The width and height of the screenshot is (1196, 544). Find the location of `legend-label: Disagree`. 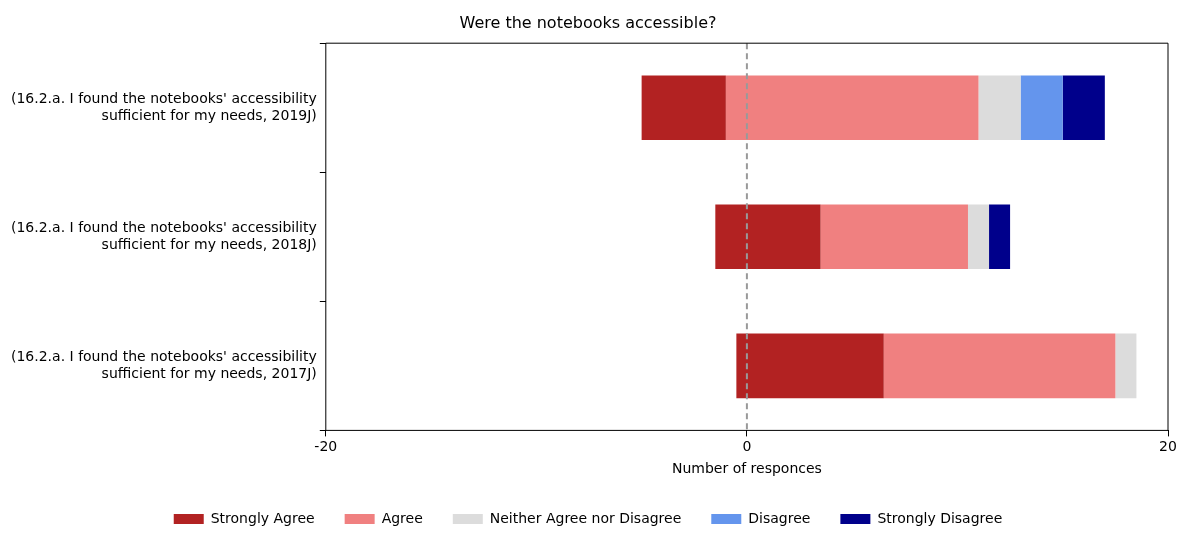

legend-label: Disagree is located at coordinates (779, 517).